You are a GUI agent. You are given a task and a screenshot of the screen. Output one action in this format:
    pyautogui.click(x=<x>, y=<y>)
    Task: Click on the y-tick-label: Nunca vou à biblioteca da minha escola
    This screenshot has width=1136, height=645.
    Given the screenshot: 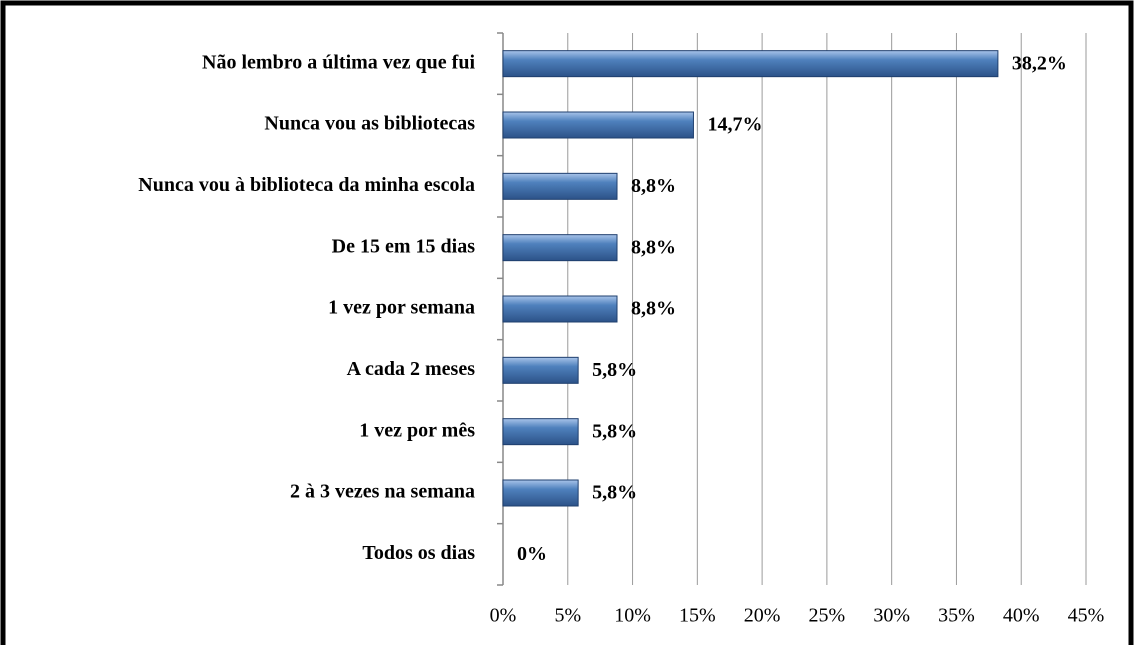 What is the action you would take?
    pyautogui.click(x=306, y=185)
    